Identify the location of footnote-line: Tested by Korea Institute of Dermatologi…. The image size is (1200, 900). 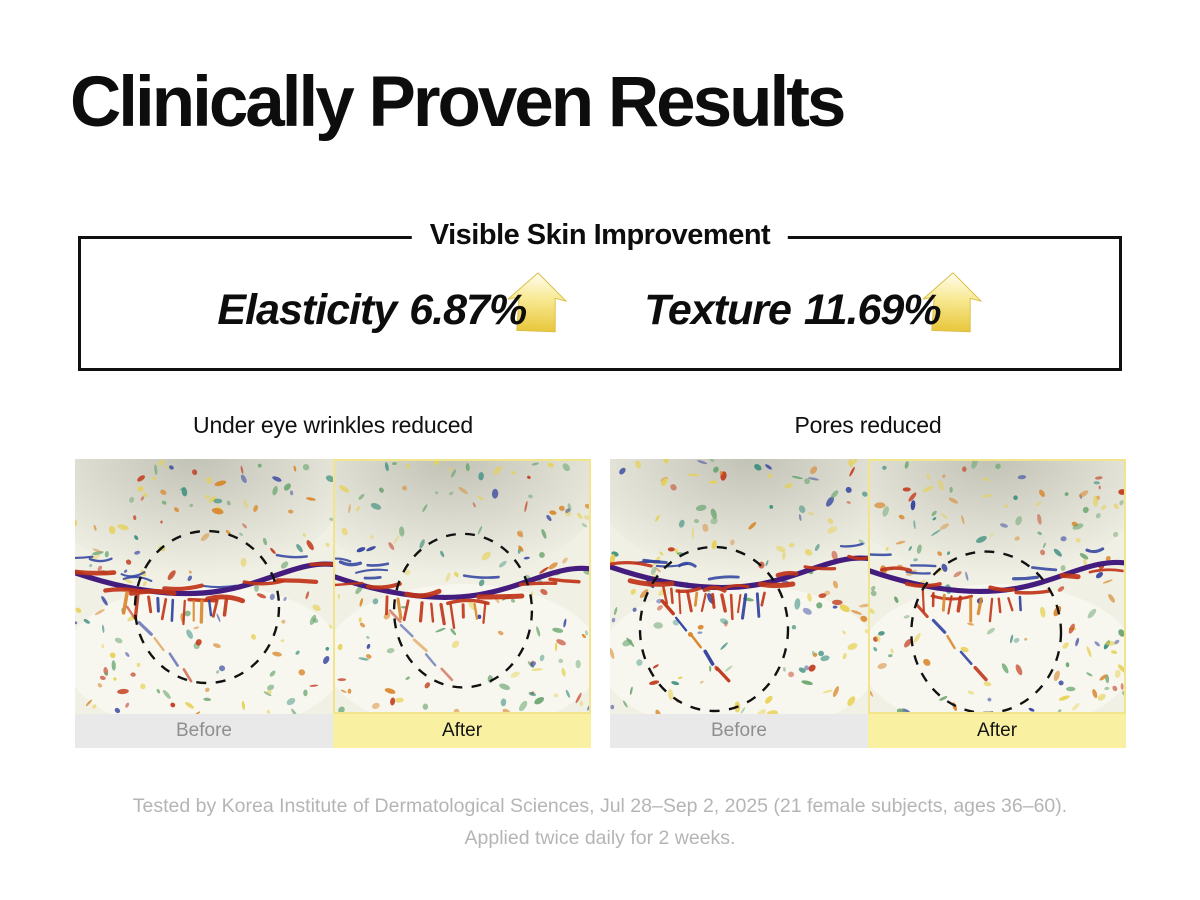
(600, 806).